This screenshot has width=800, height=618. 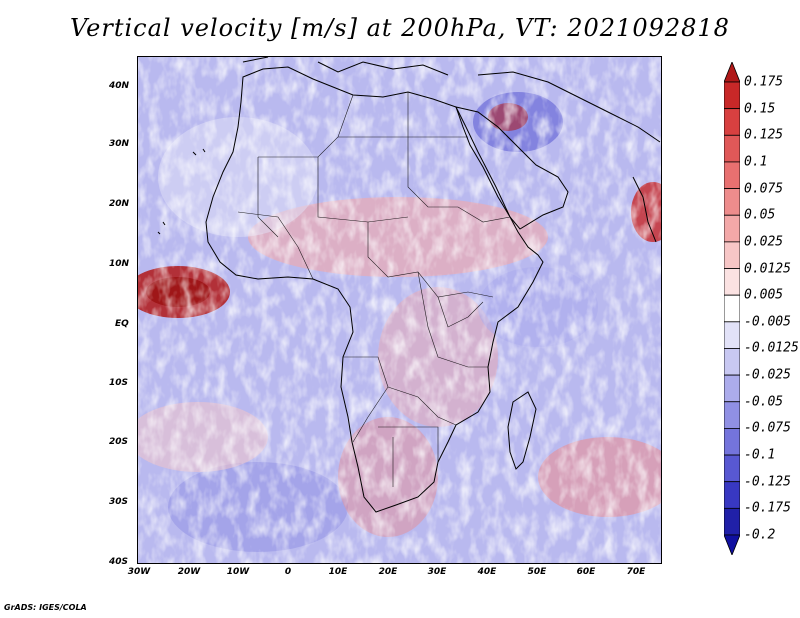 What do you see at coordinates (760, 215) in the screenshot?
I see `colorbar-tick-label: 0.05` at bounding box center [760, 215].